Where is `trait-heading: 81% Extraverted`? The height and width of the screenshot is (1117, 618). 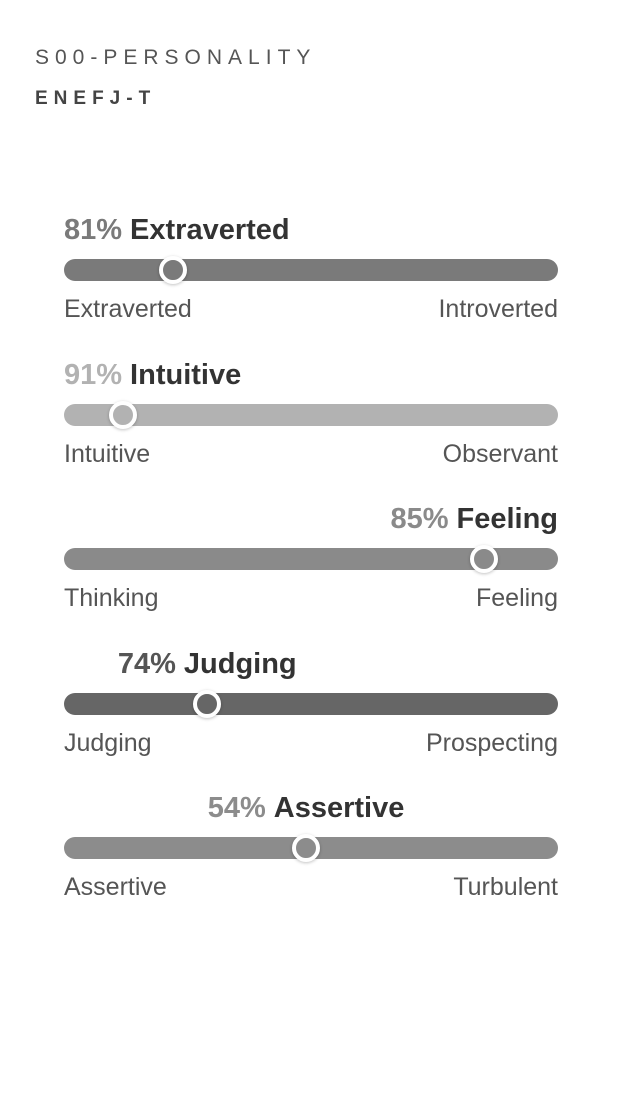
trait-heading: 81% Extraverted is located at coordinates (177, 230).